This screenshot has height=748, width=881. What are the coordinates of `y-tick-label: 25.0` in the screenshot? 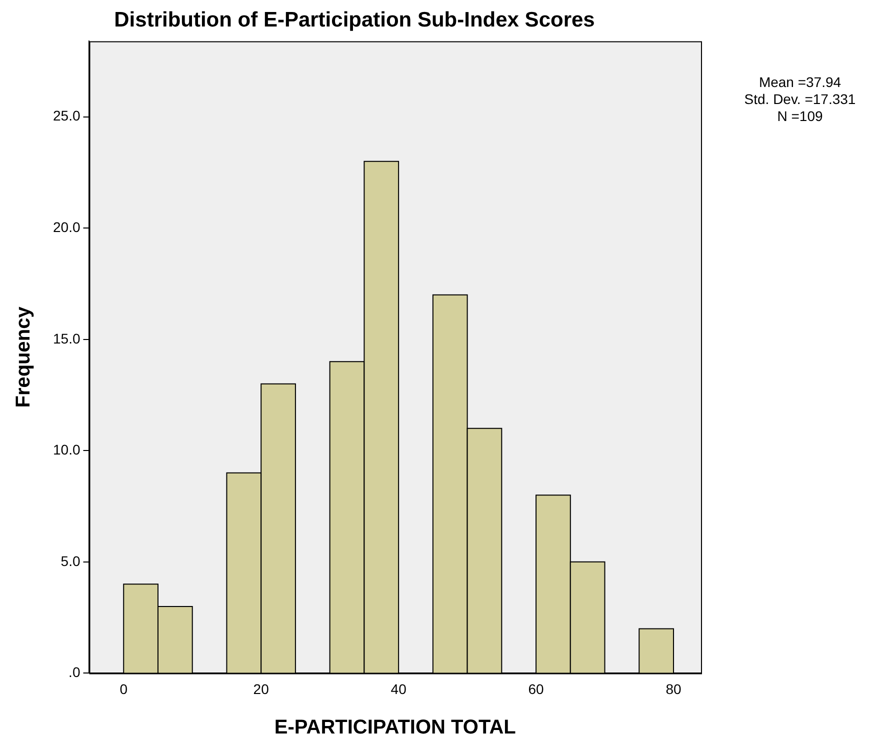 It's located at (66, 116).